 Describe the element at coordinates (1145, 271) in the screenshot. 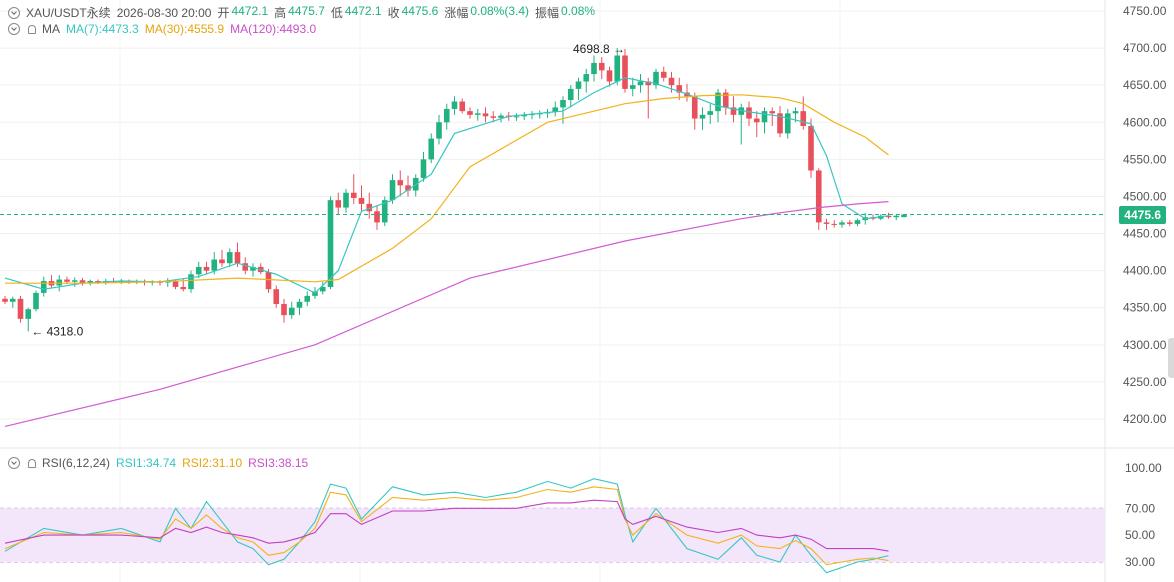

I see `price-tick-label: 4400.00` at that location.